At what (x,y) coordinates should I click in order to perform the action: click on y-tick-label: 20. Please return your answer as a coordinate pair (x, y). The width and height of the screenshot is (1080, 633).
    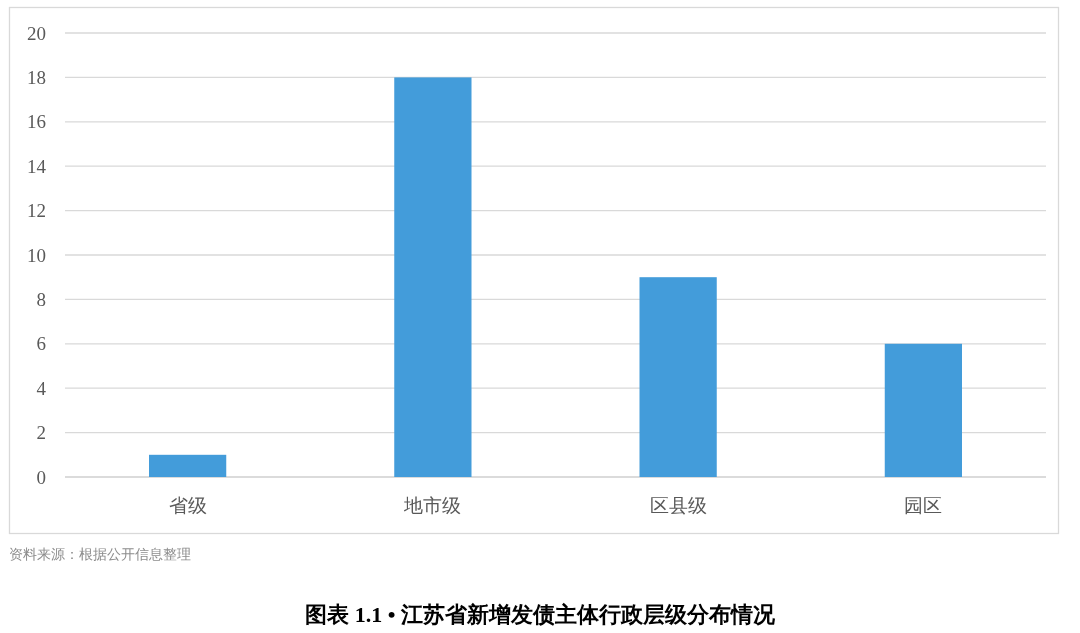
    Looking at the image, I should click on (36, 33).